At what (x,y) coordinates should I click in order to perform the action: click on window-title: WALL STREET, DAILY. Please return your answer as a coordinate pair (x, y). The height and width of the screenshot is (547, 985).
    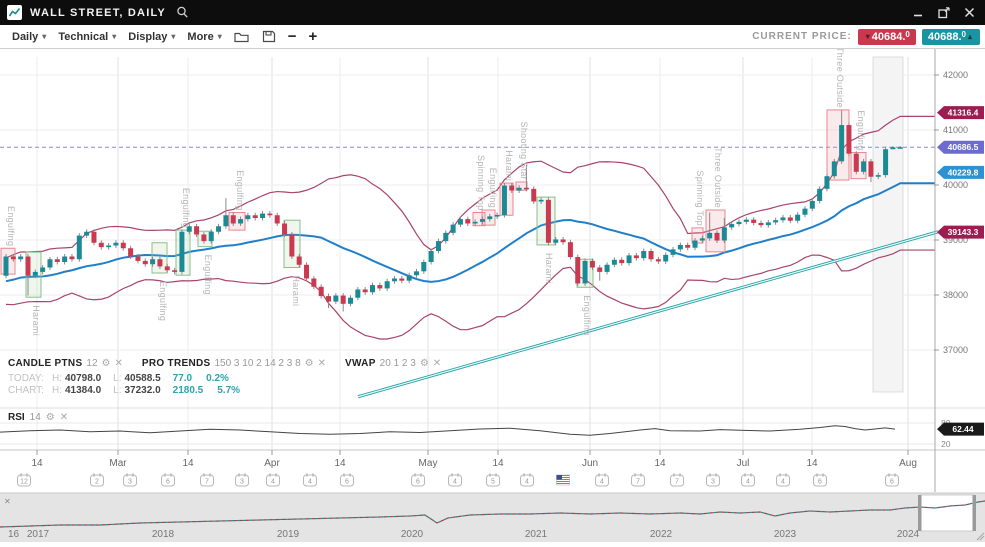
    Looking at the image, I should click on (98, 12).